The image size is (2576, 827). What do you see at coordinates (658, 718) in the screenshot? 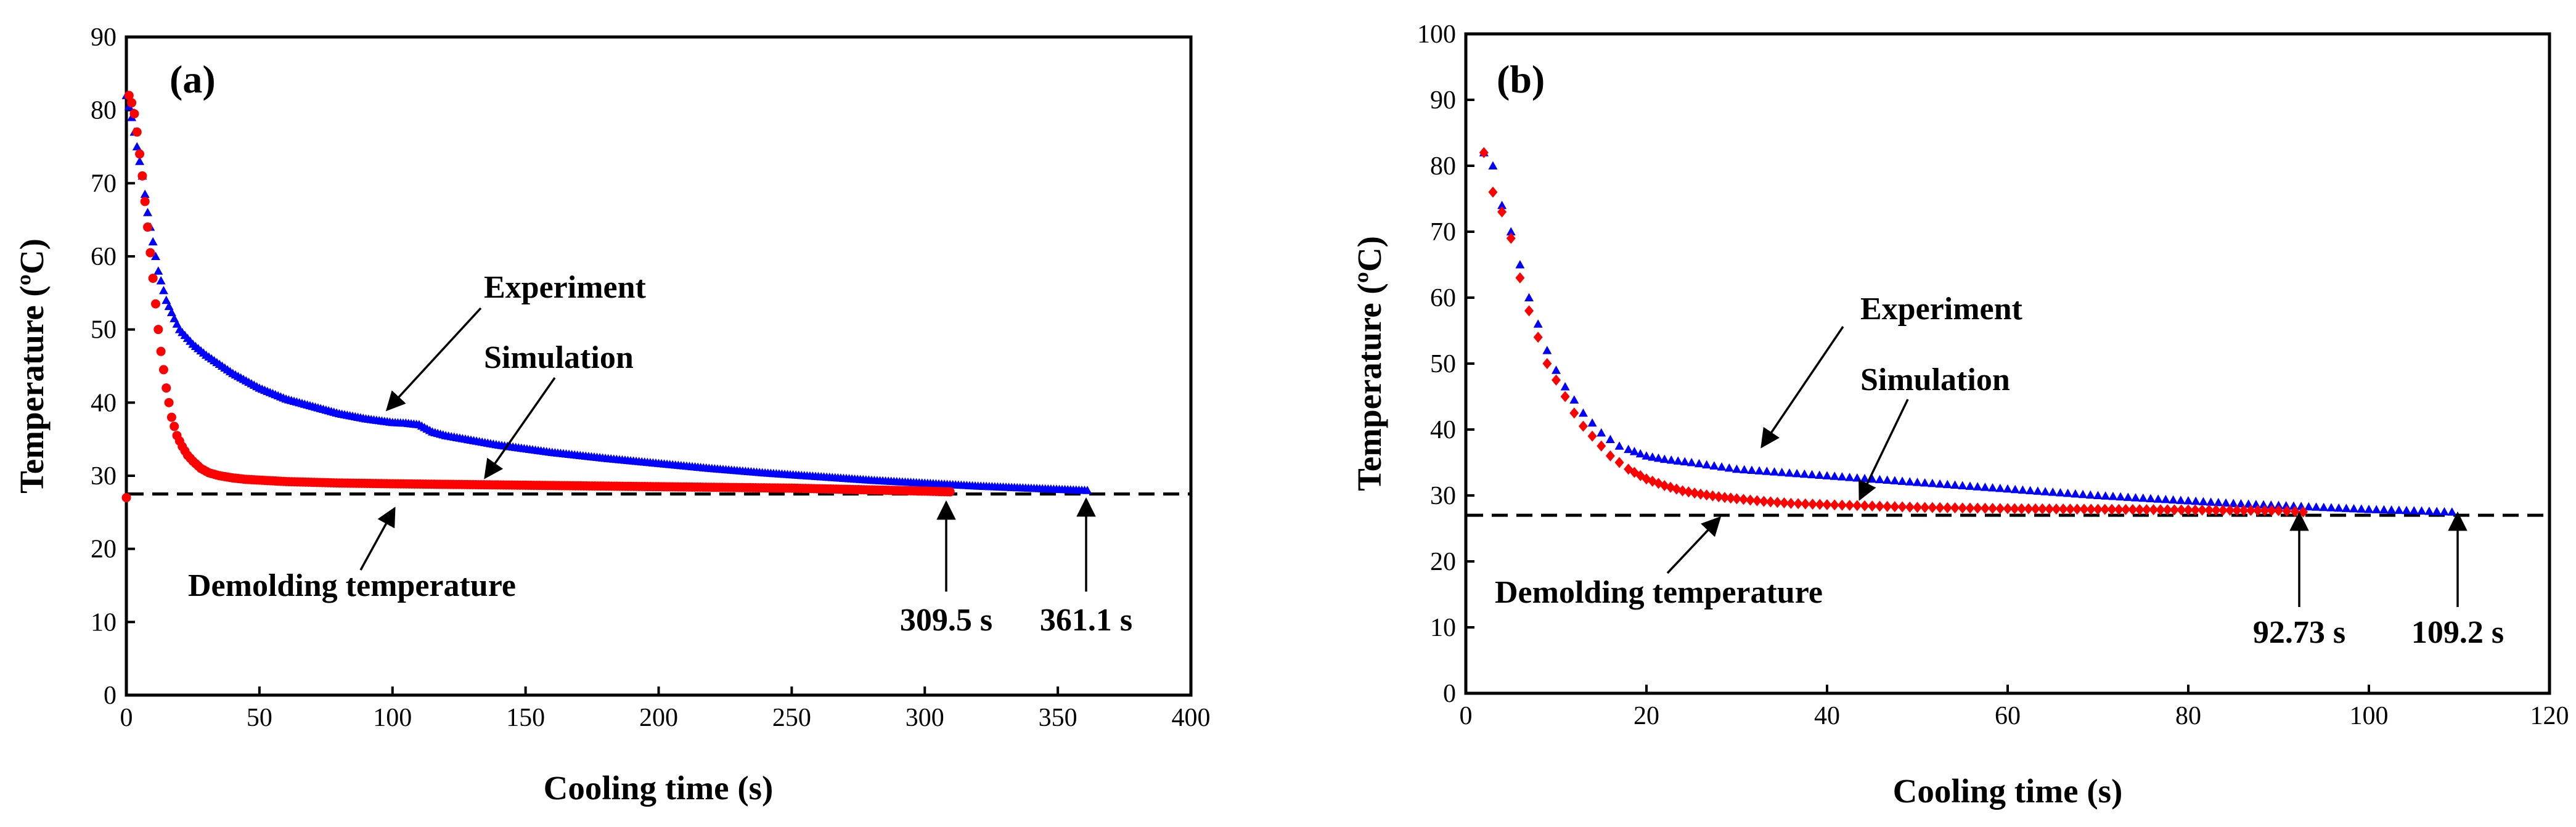
I see `x-tick-label: 200` at bounding box center [658, 718].